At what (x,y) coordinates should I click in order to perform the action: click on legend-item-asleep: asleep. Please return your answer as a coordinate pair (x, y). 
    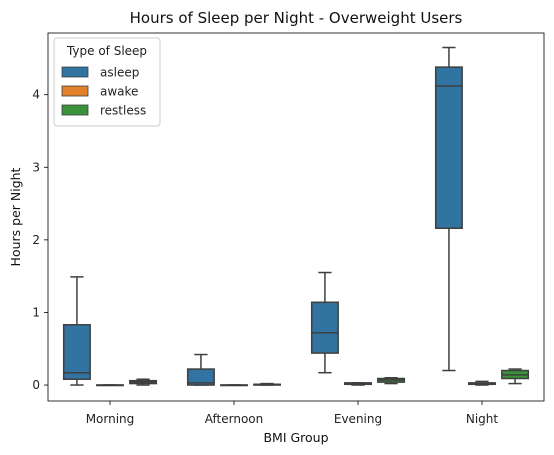
    Looking at the image, I should click on (100, 73).